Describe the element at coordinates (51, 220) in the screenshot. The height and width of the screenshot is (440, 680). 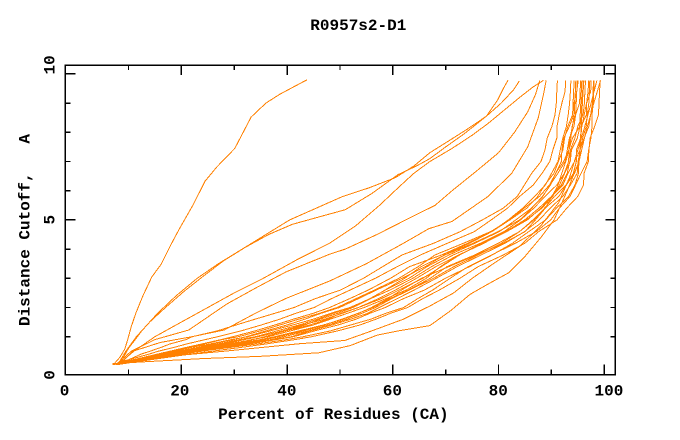
I see `svg-text: 5` at that location.